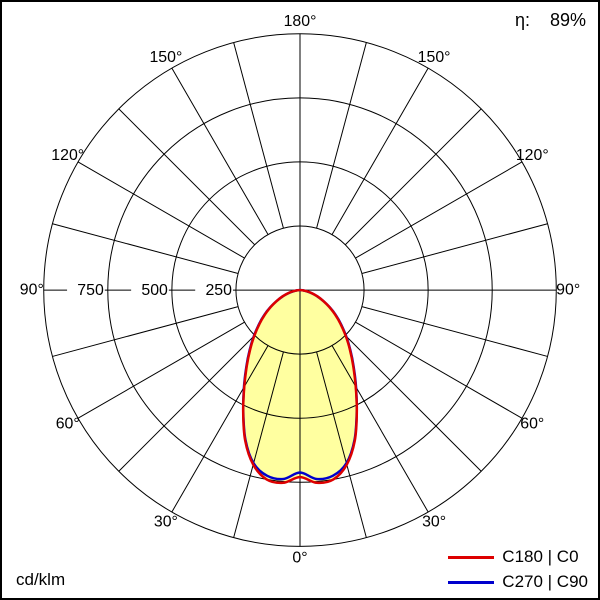  Describe the element at coordinates (90, 290) in the screenshot. I see `svg-text: 750` at that location.